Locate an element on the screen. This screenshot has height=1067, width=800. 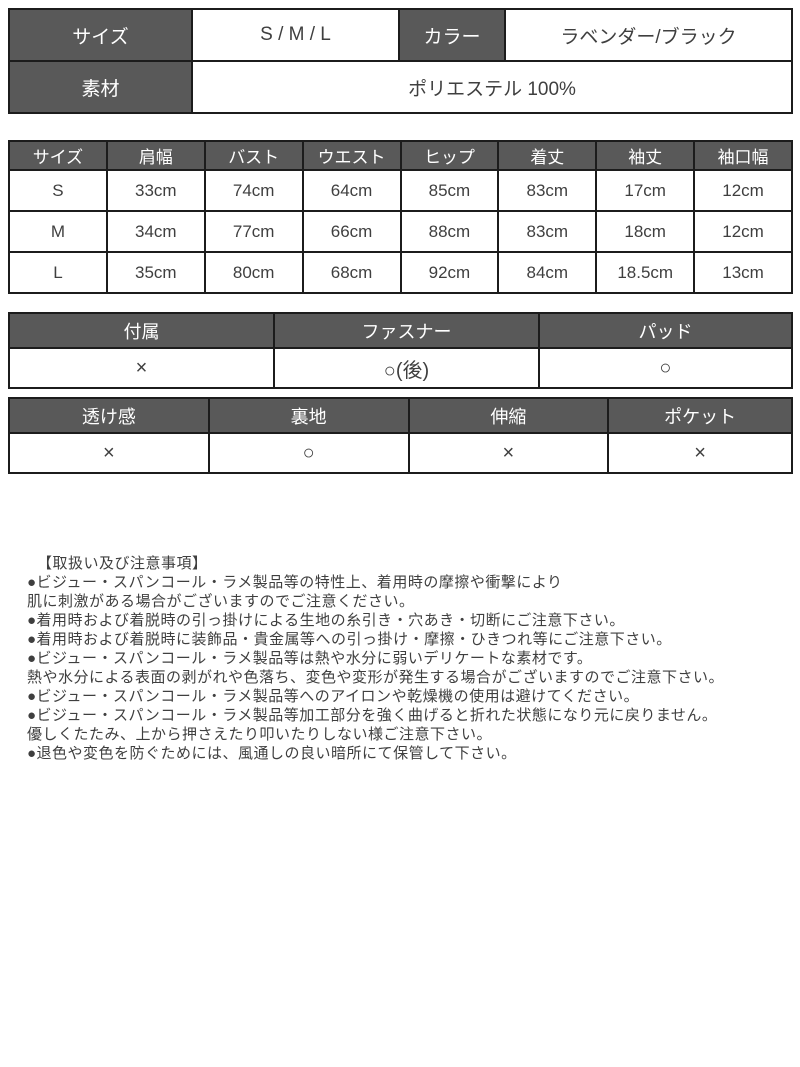
column-header: サイズ is located at coordinates (58, 155).